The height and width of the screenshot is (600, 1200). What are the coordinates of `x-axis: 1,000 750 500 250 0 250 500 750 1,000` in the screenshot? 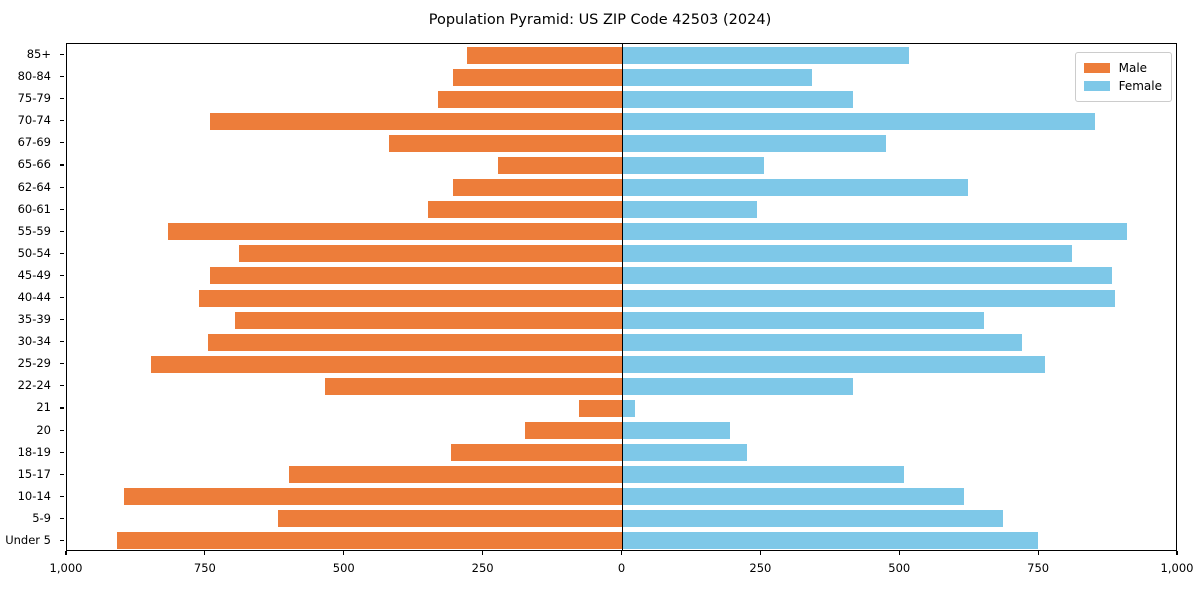 It's located at (600, 571).